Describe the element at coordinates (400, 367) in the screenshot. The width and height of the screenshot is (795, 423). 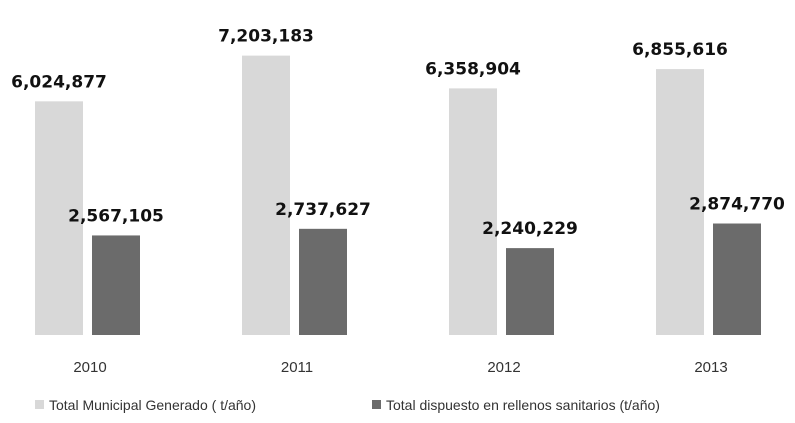
I see `x-axis-tick-labels: 2010 2011 2012 2013` at that location.